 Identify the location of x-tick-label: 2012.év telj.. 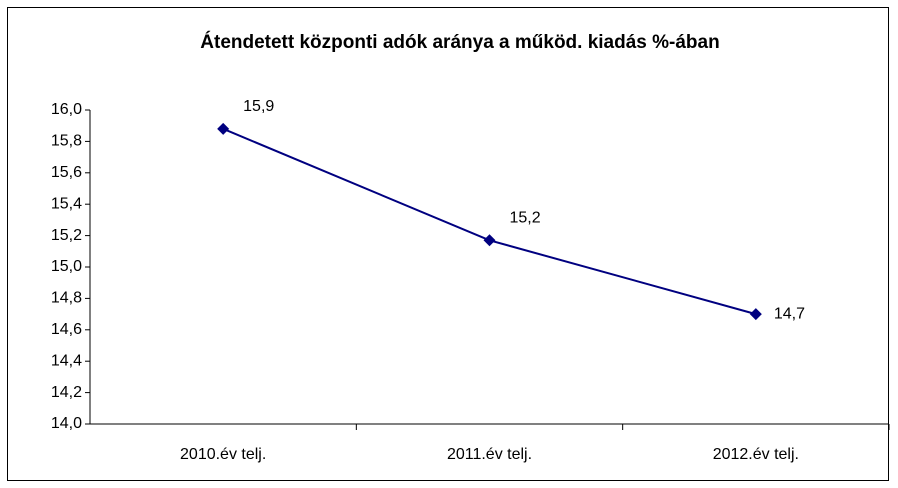
(756, 454).